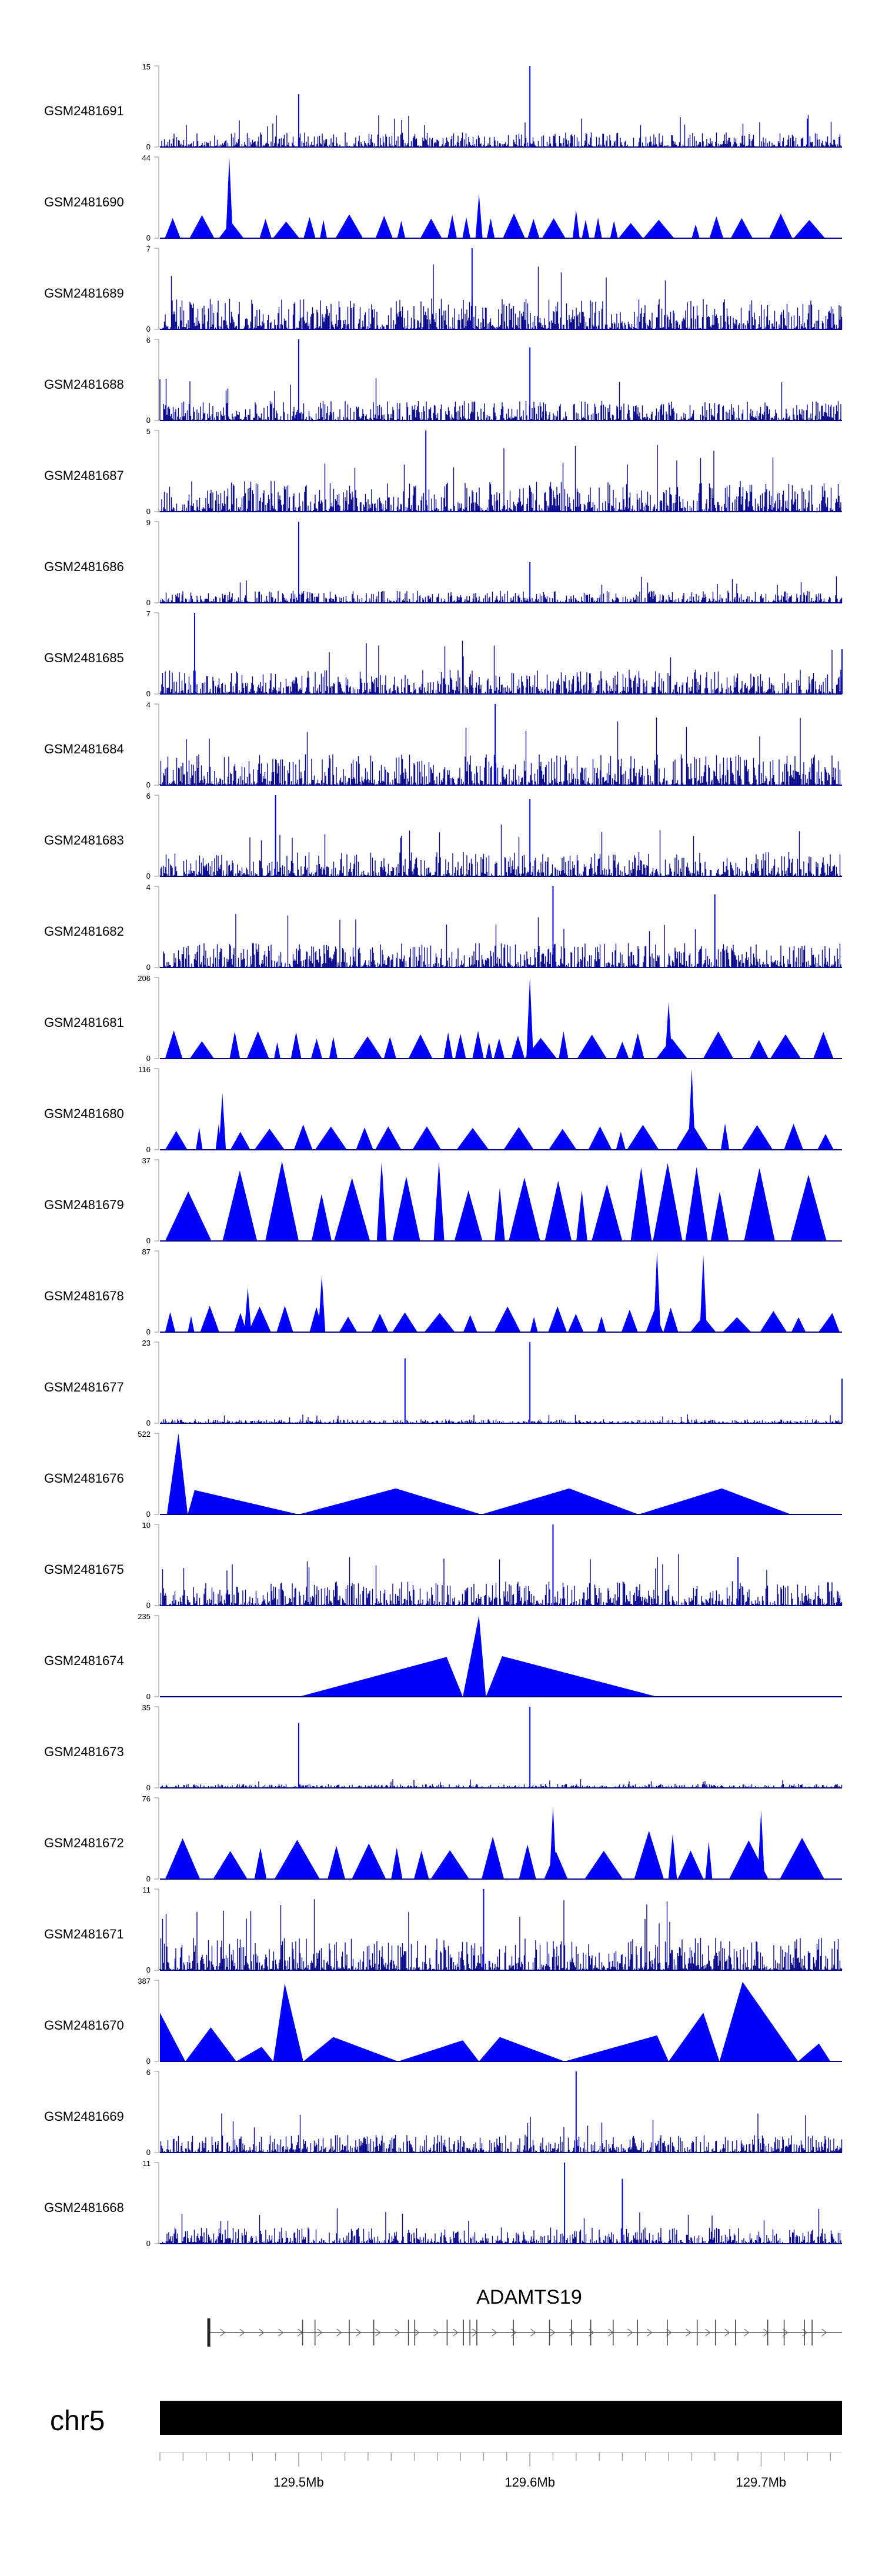  Describe the element at coordinates (148, 522) in the screenshot. I see `y-max-tick-label: 9` at that location.